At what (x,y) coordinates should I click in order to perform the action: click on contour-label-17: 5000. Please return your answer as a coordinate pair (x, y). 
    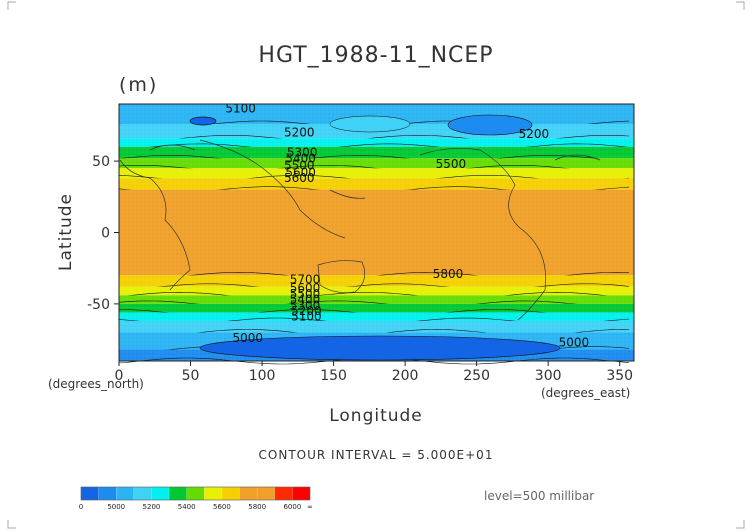
    Looking at the image, I should click on (247, 338).